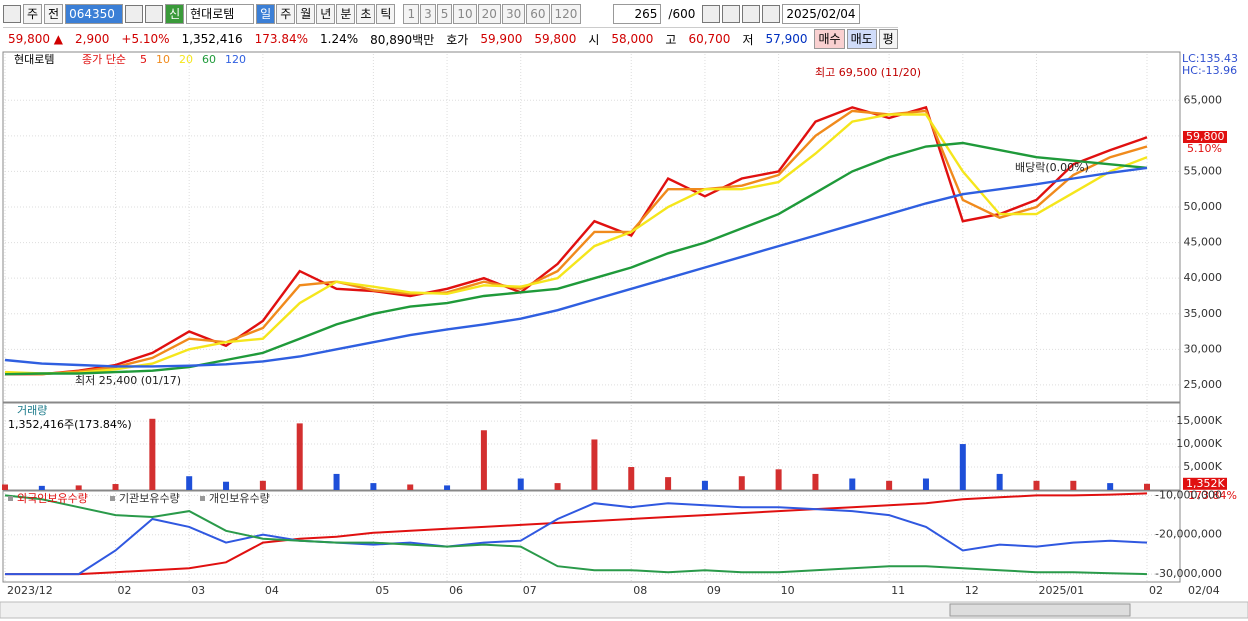 Image resolution: width=1248 pixels, height=621 pixels. Describe the element at coordinates (538, 14) in the screenshot. I see `period-button: 60` at that location.